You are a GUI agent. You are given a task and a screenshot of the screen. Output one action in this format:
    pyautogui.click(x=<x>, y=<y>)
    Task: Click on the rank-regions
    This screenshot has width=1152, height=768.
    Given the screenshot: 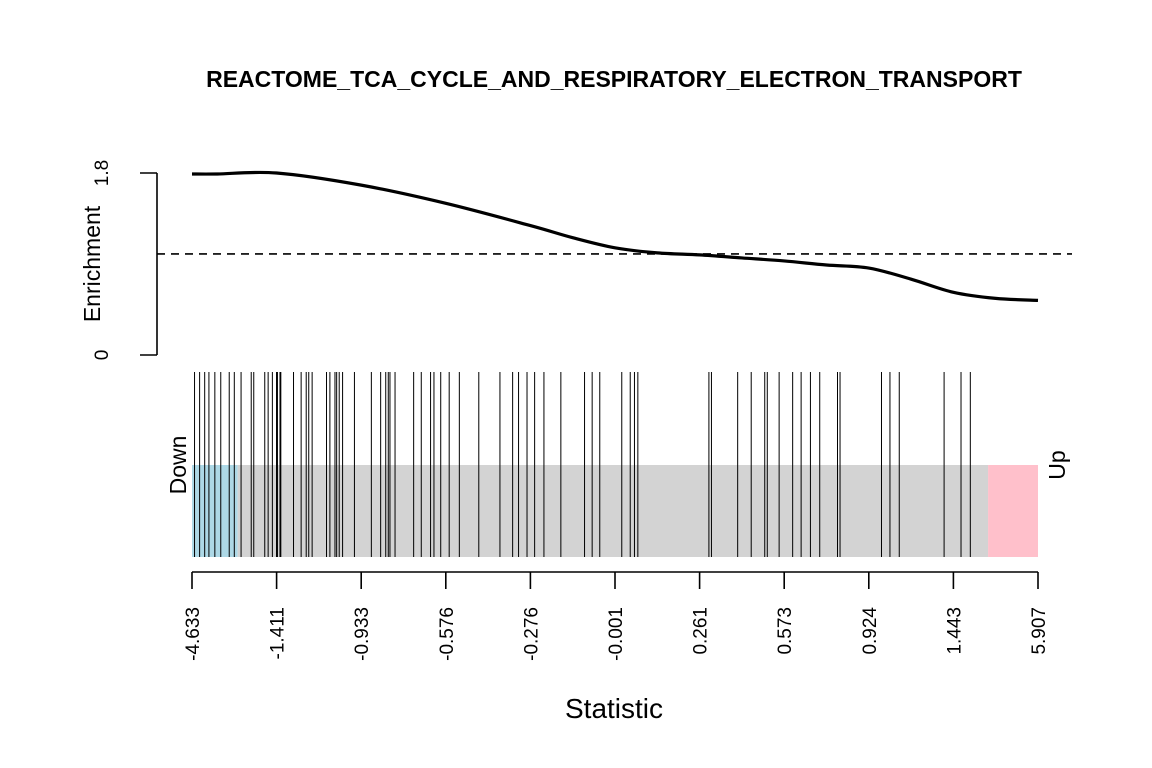 What is the action you would take?
    pyautogui.click(x=615, y=511)
    